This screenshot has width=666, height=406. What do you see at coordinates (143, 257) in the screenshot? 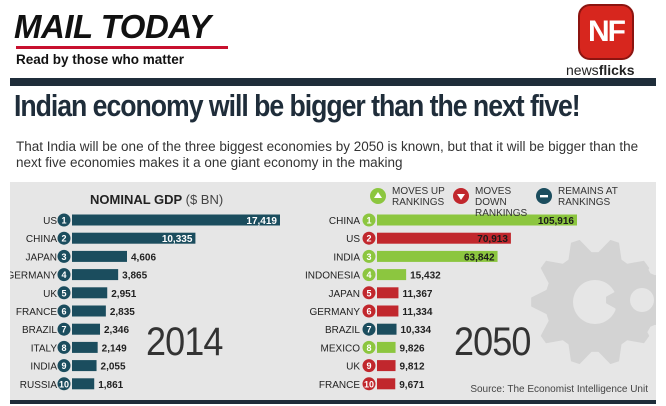
I see `value-label: 4,606` at bounding box center [143, 257].